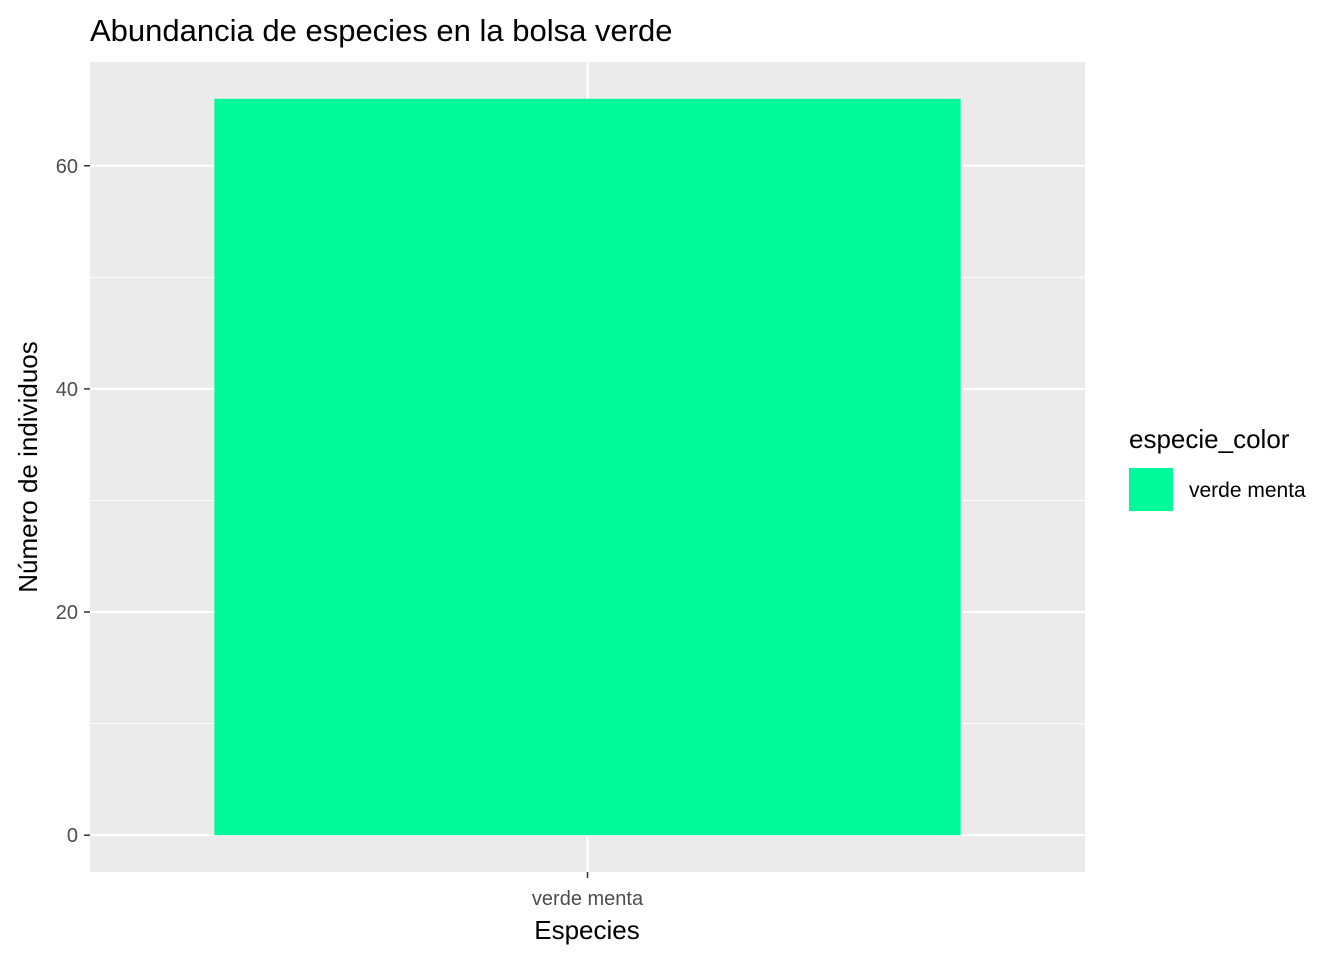 This screenshot has height=960, width=1344. I want to click on y-tick-label: 20, so click(67, 613).